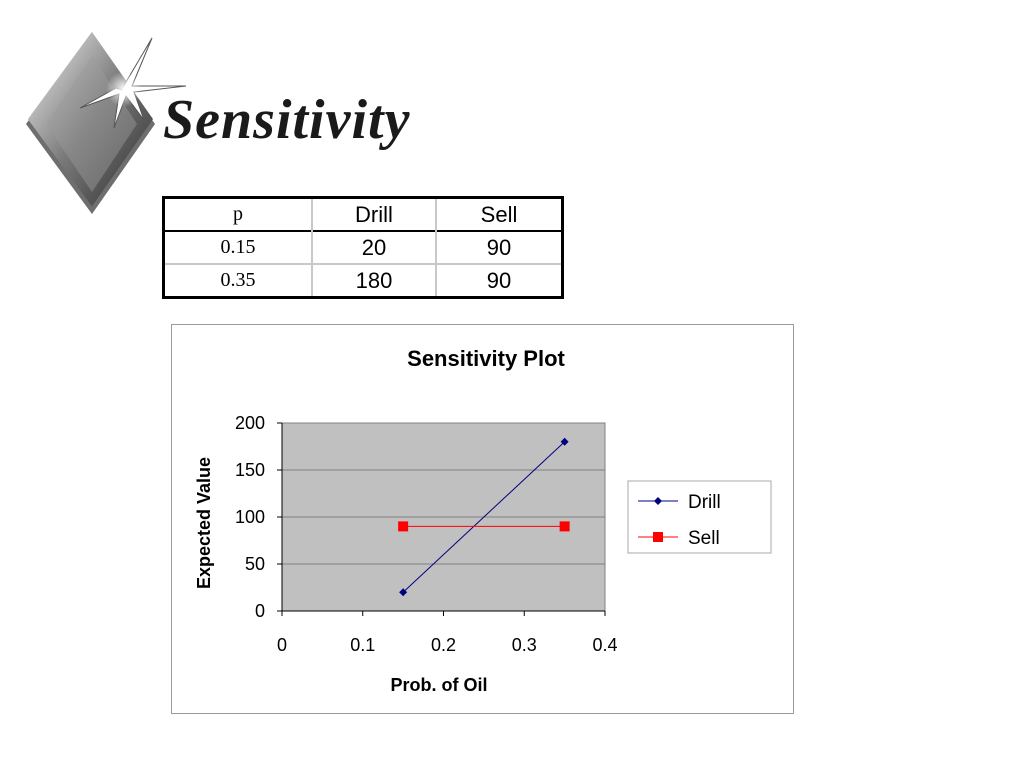 This screenshot has height=768, width=1024. What do you see at coordinates (250, 470) in the screenshot?
I see `y-tick-label: 150` at bounding box center [250, 470].